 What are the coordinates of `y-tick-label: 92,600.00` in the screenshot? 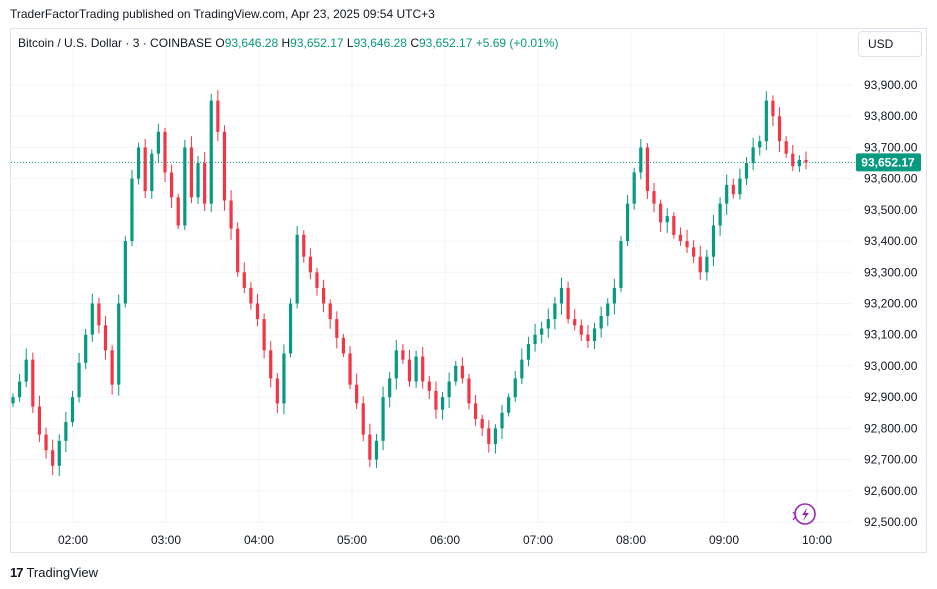 It's located at (891, 491).